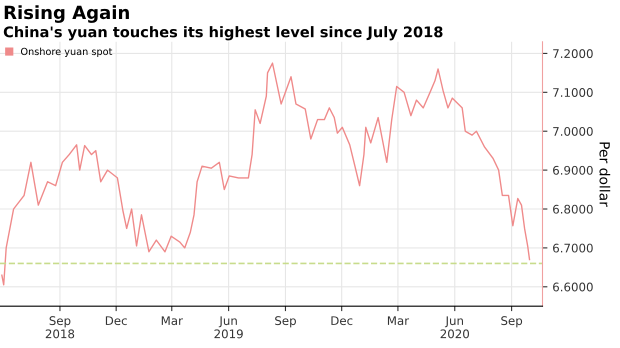 The image size is (620, 348). I want to click on x-tick-label: Jun 2020, so click(454, 327).